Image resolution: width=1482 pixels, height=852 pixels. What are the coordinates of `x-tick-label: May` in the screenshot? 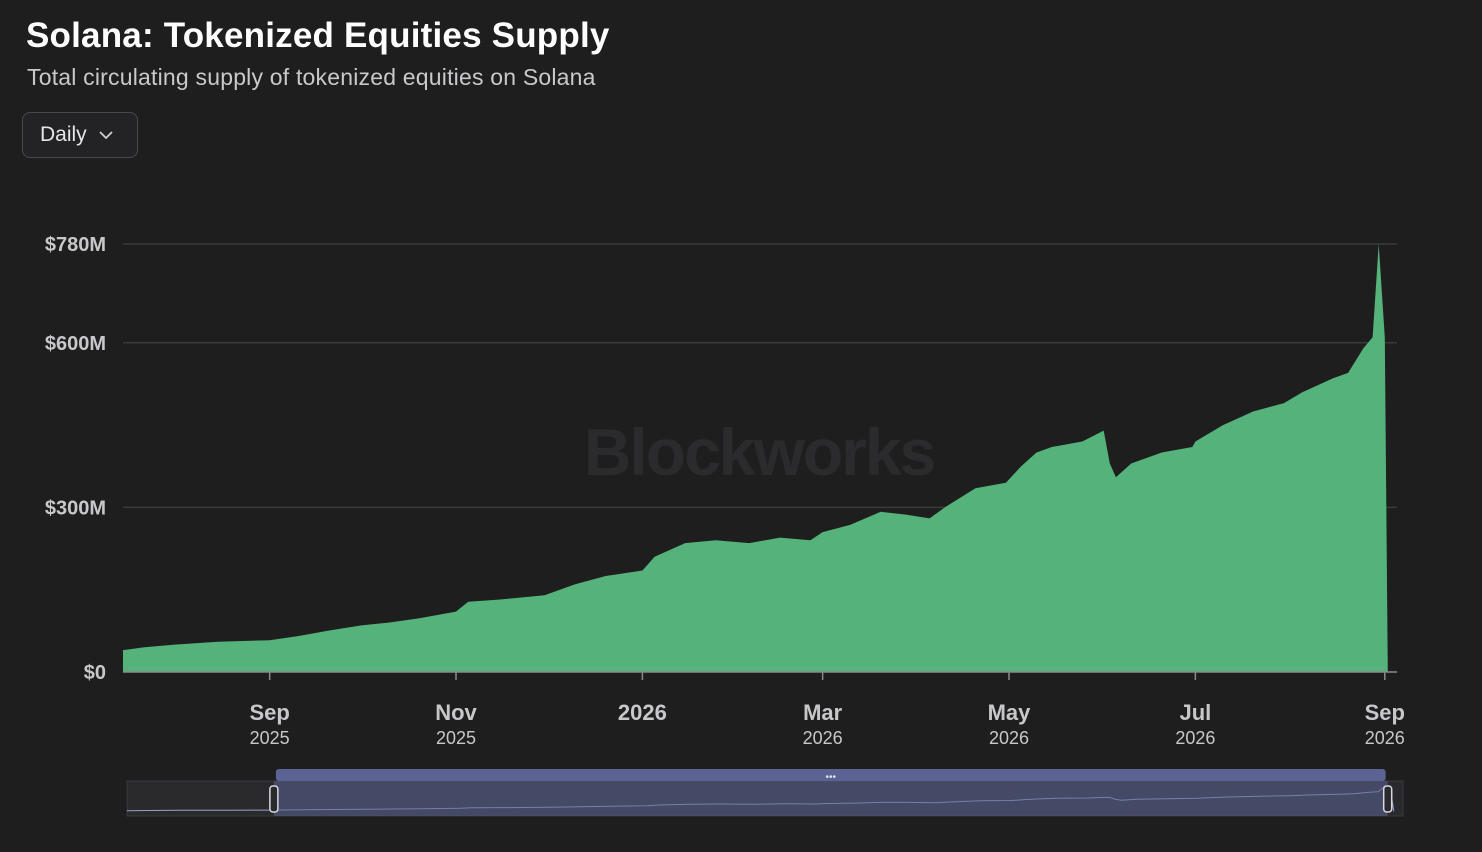 It's located at (1010, 712).